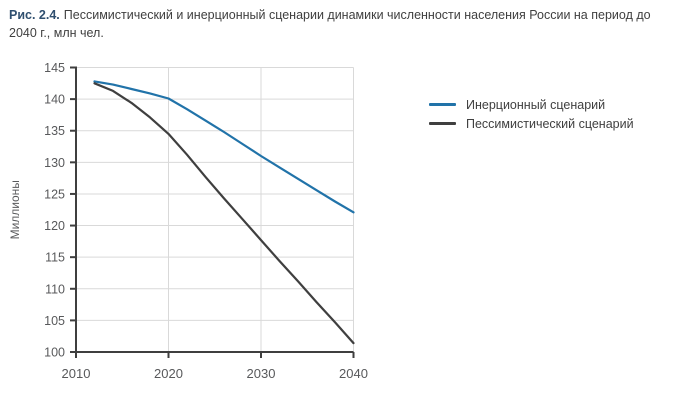 This screenshot has height=412, width=685. What do you see at coordinates (353, 373) in the screenshot?
I see `x-tick-label: 2040` at bounding box center [353, 373].